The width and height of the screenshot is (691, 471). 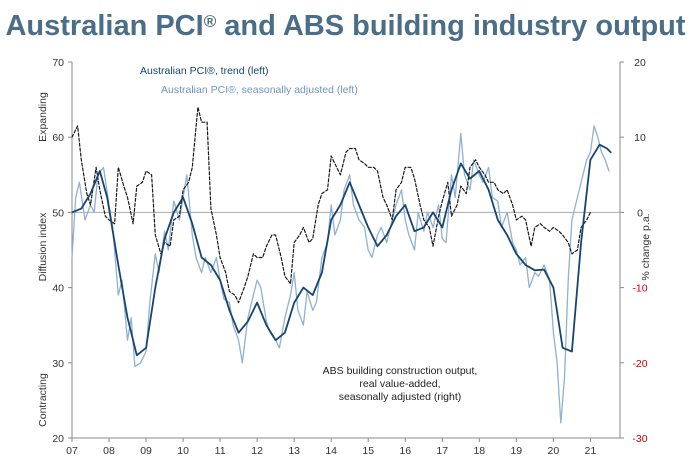 I want to click on left-axis-title: Diffusion index, so click(x=43, y=246).